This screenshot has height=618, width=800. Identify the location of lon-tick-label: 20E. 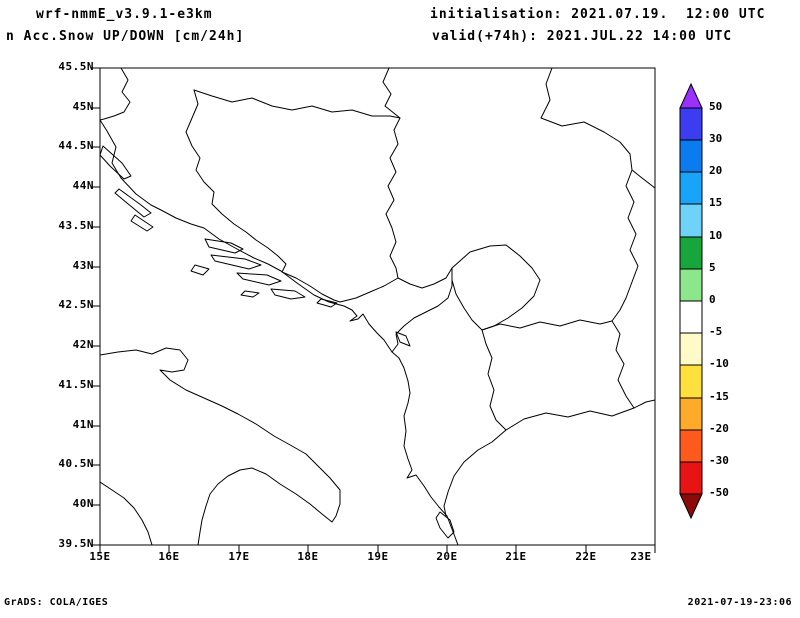
(447, 556).